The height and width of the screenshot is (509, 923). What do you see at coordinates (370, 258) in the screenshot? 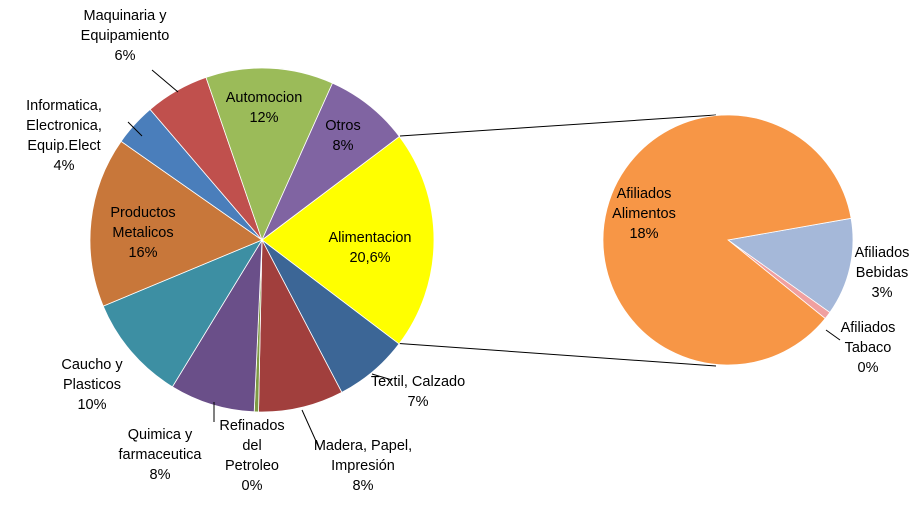
I see `value-label: 20,6%` at bounding box center [370, 258].